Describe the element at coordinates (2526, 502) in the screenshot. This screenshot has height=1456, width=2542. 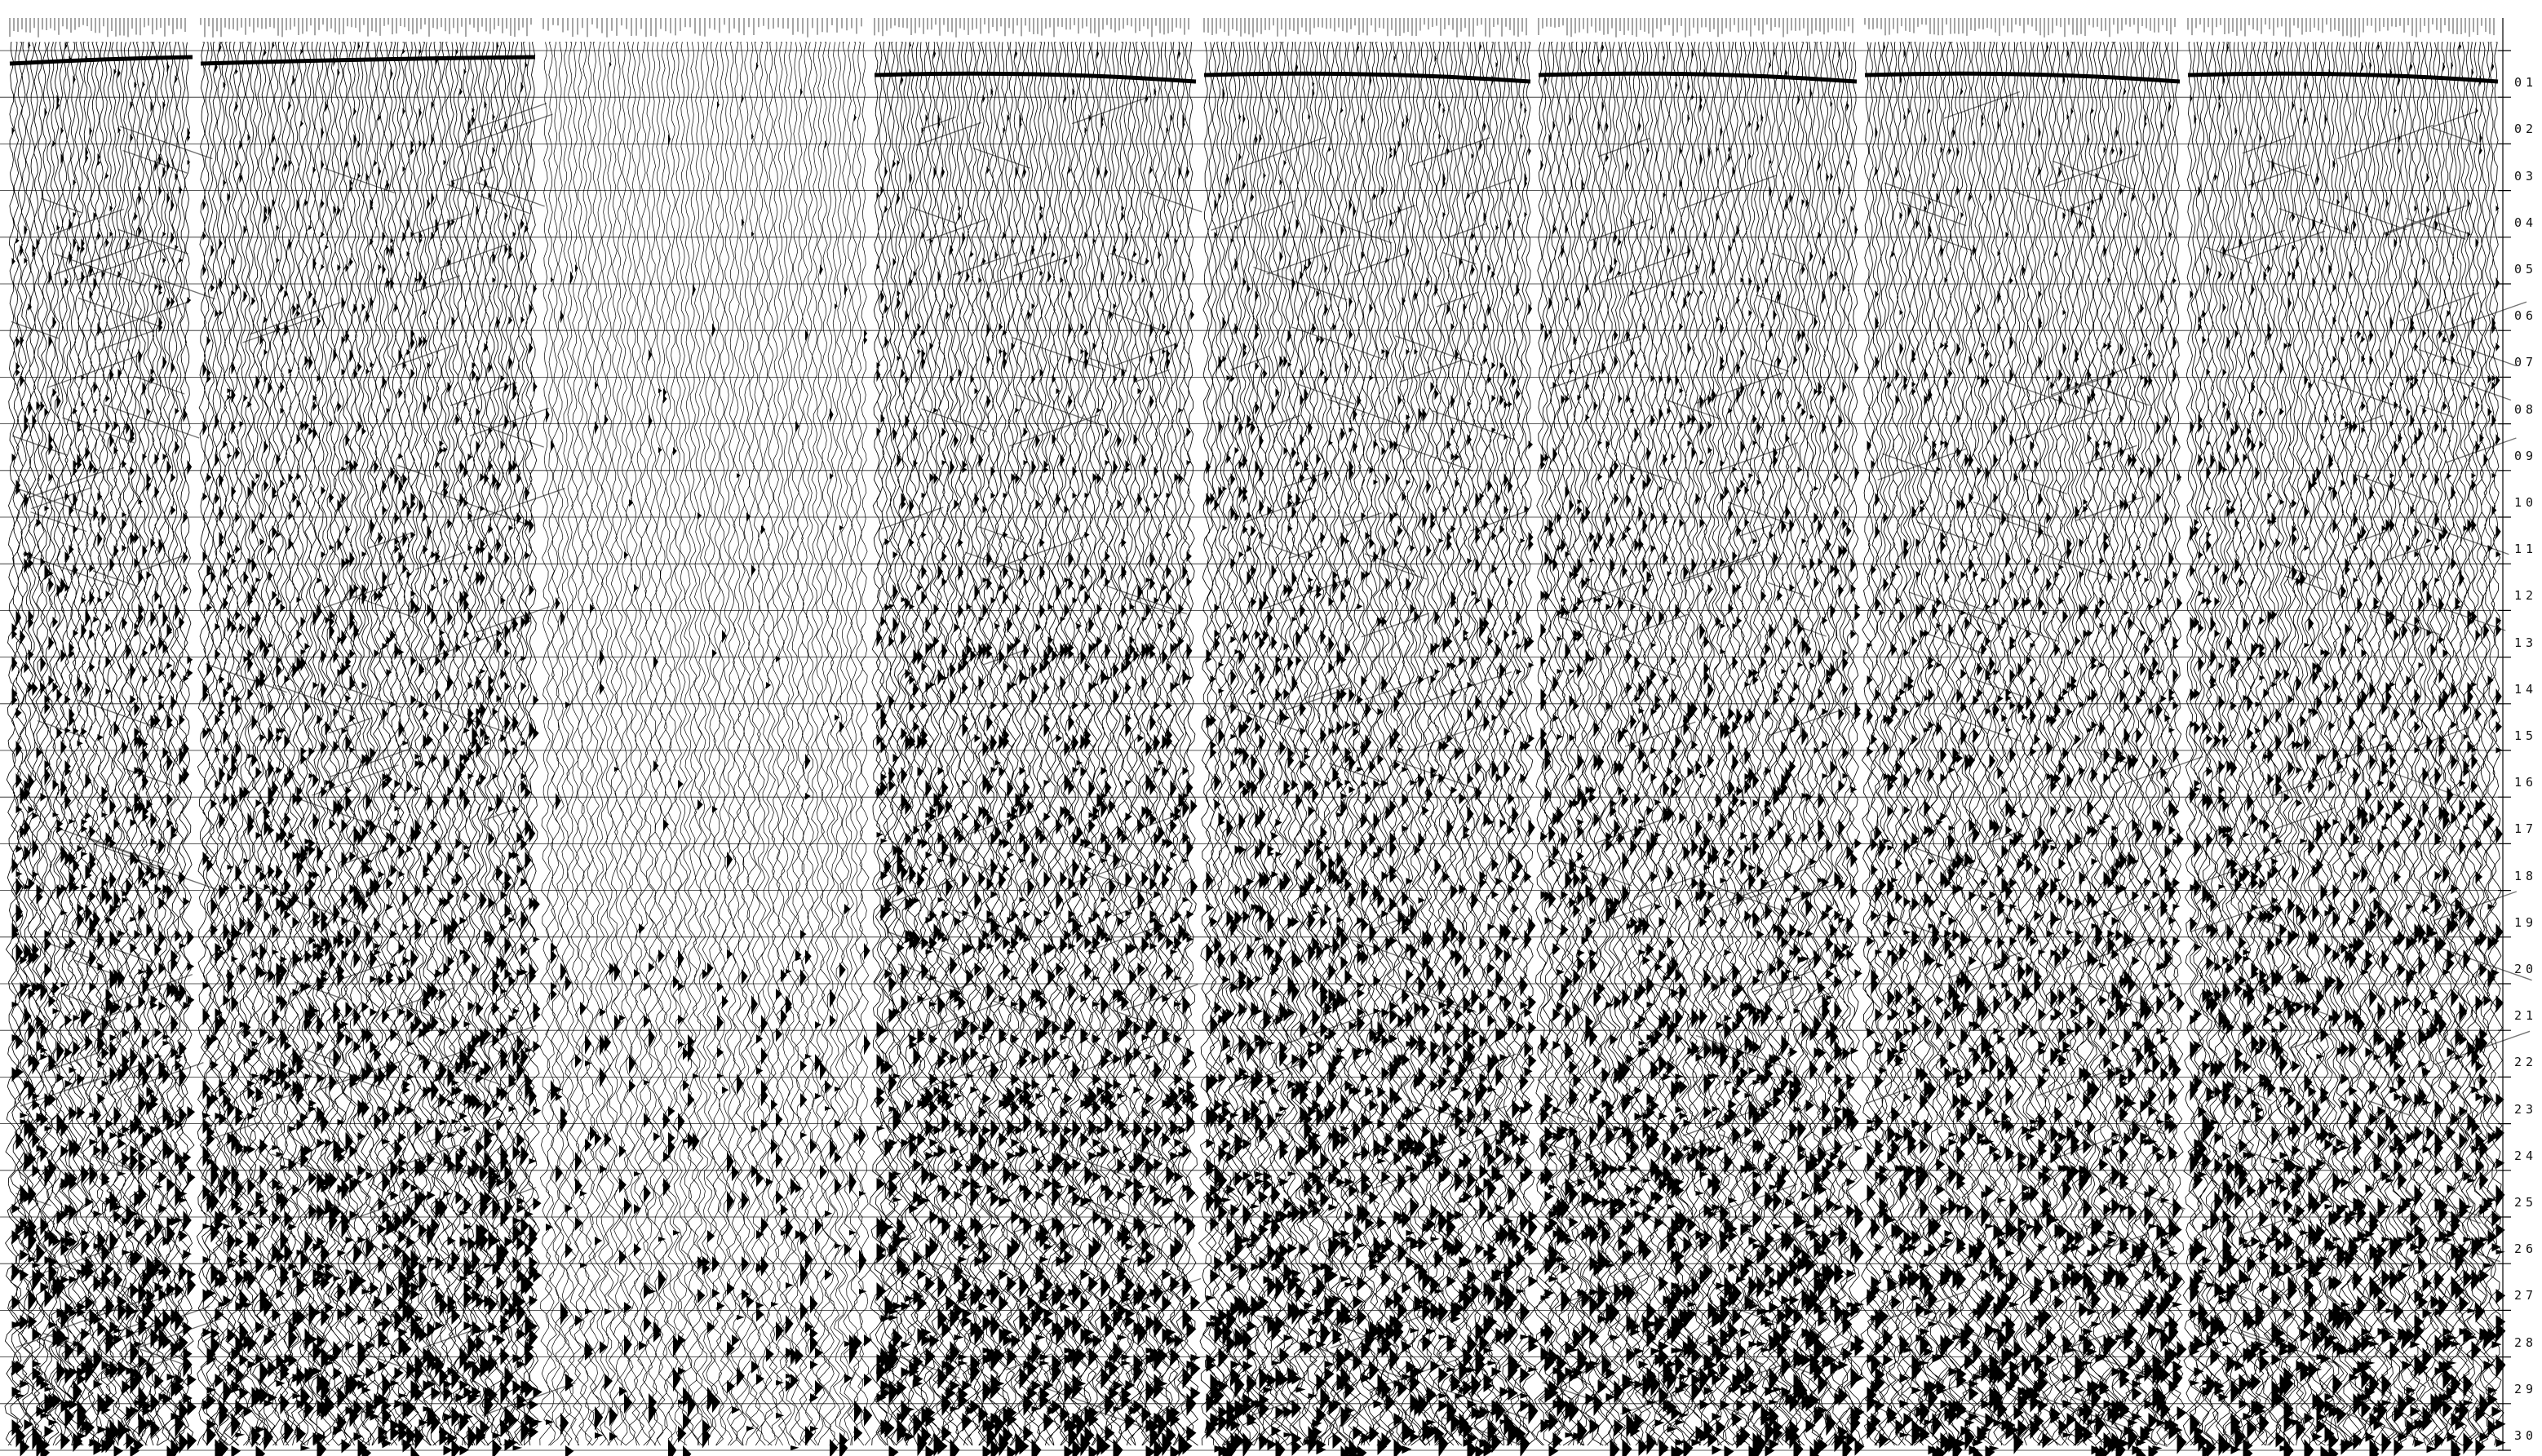
I see `time-axis-label: 10` at that location.